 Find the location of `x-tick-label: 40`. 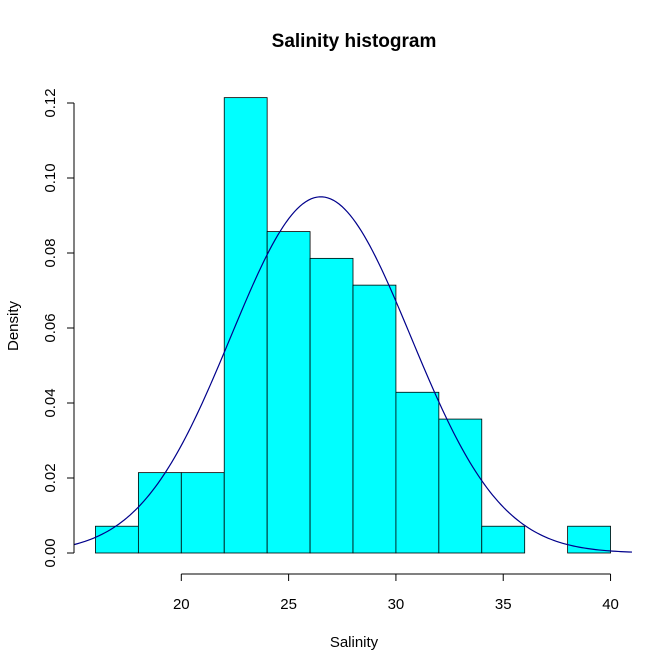

x-tick-label: 40 is located at coordinates (610, 604).